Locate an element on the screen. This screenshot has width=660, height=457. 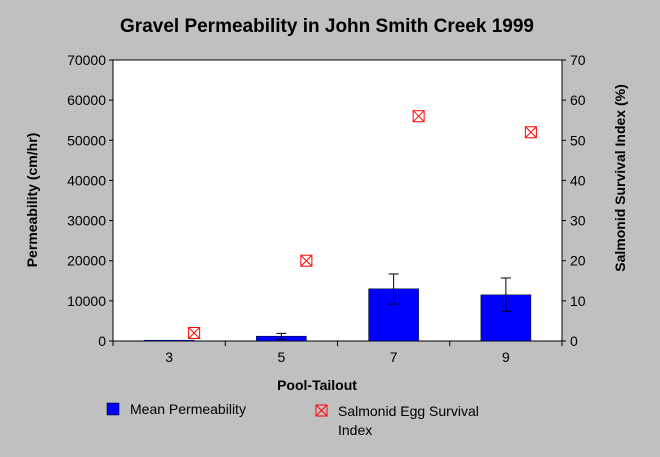
legend-swatch-marker is located at coordinates (321, 410).